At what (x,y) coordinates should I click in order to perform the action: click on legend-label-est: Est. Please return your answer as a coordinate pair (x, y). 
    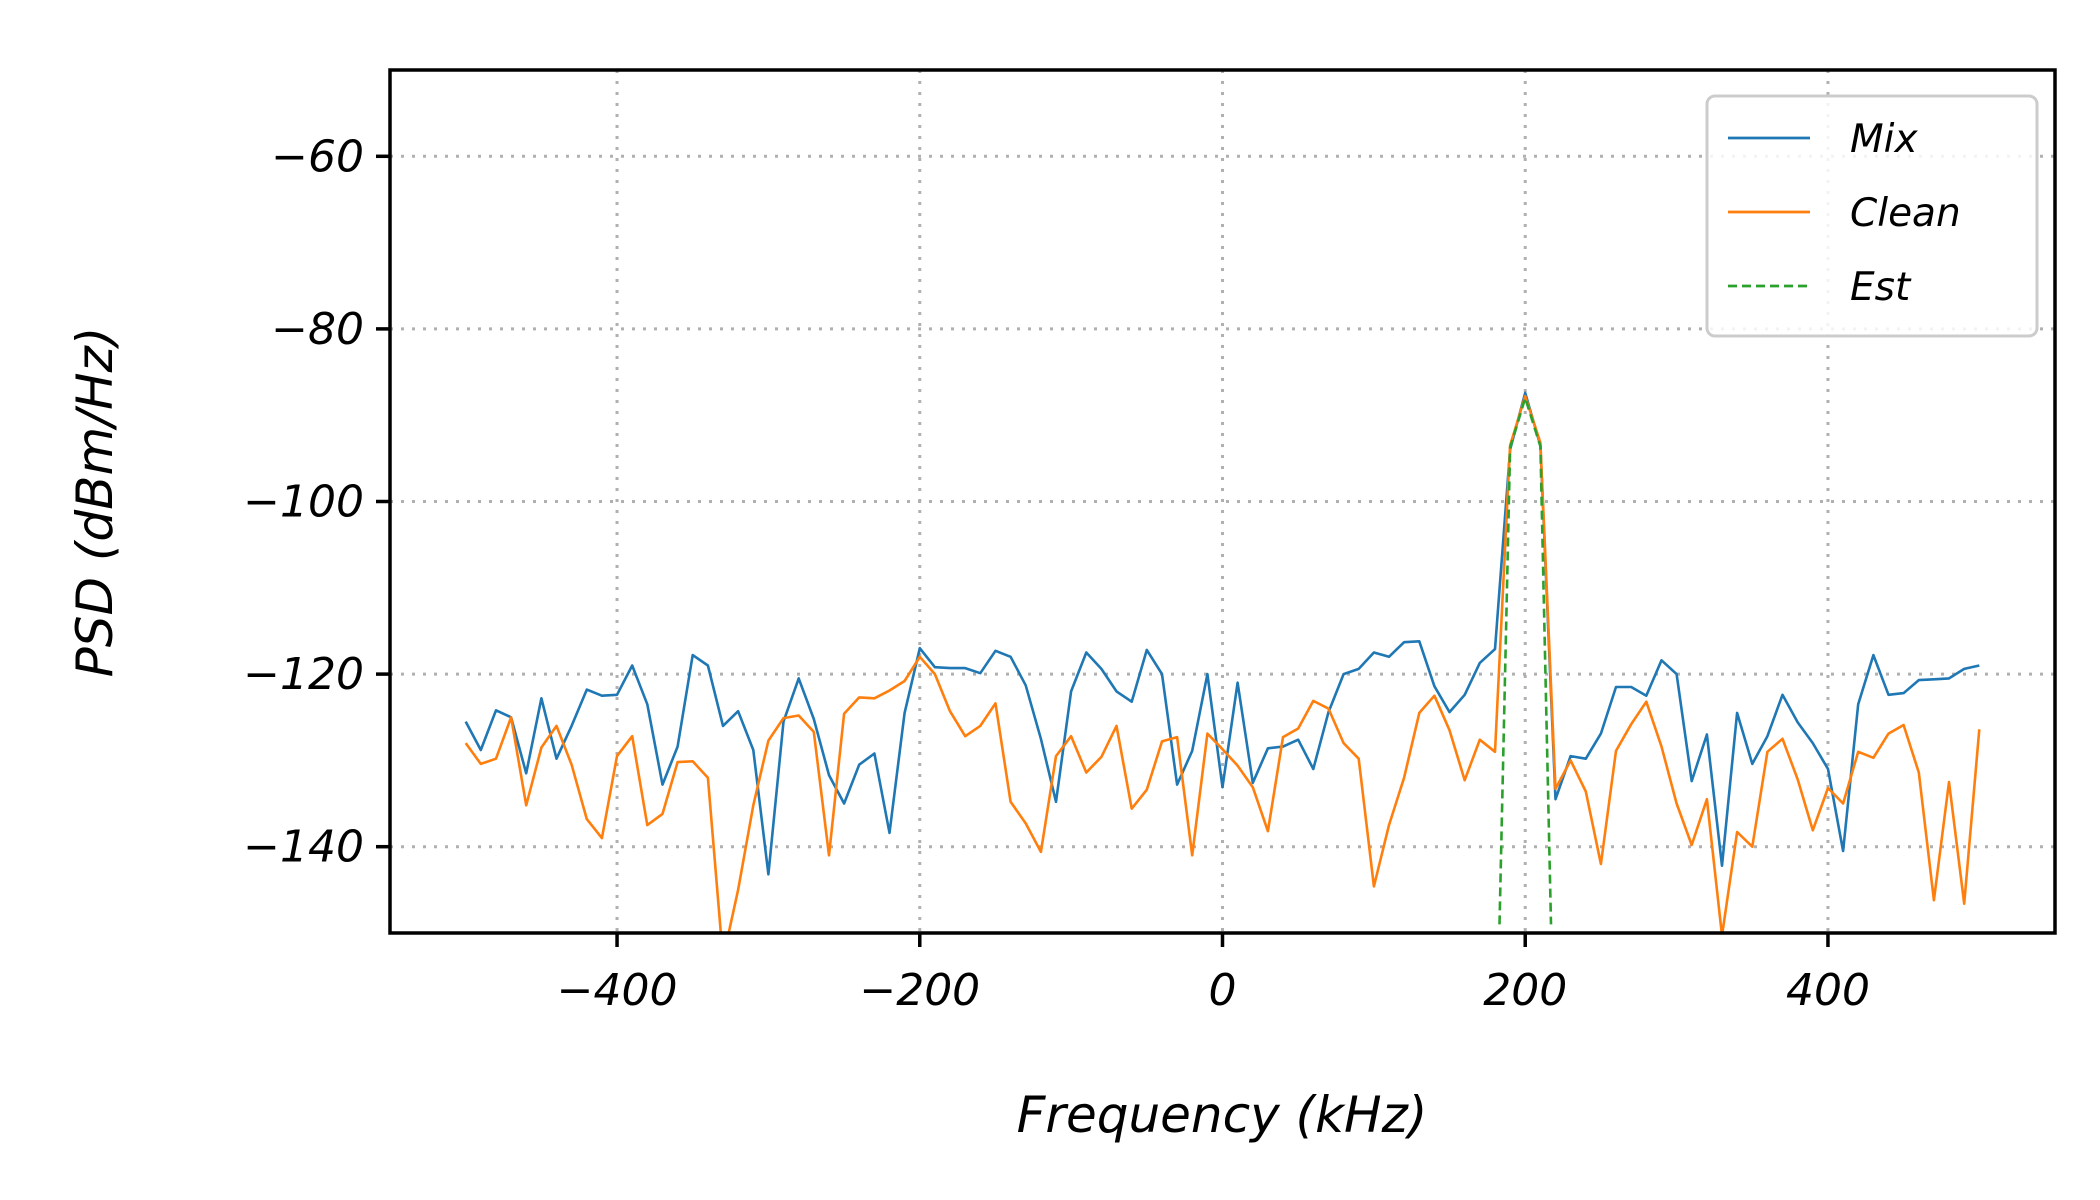
    Looking at the image, I should click on (1881, 287).